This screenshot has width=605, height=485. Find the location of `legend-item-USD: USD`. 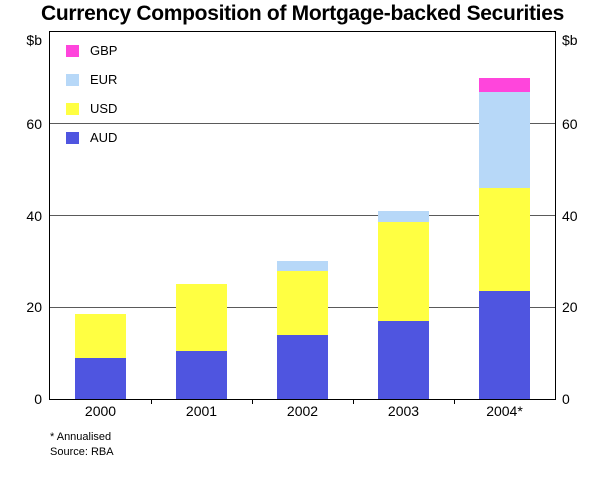

legend-item-USD: USD is located at coordinates (91, 108).